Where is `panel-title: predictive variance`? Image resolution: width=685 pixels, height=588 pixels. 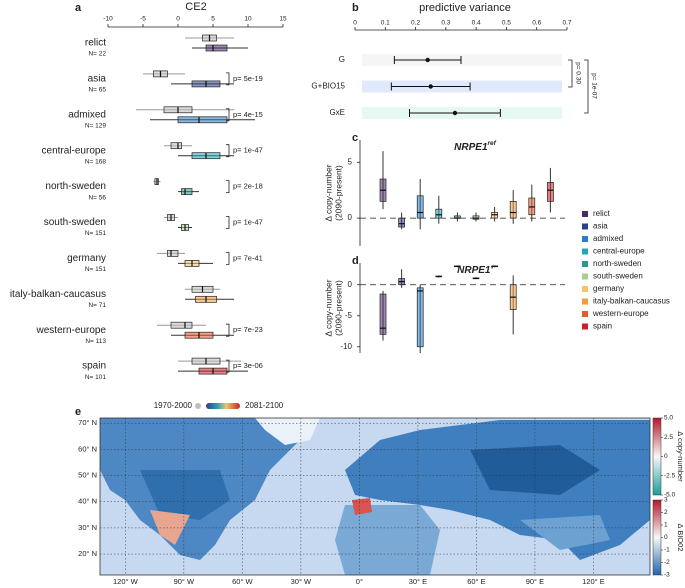 panel-title: predictive variance is located at coordinates (465, 8).